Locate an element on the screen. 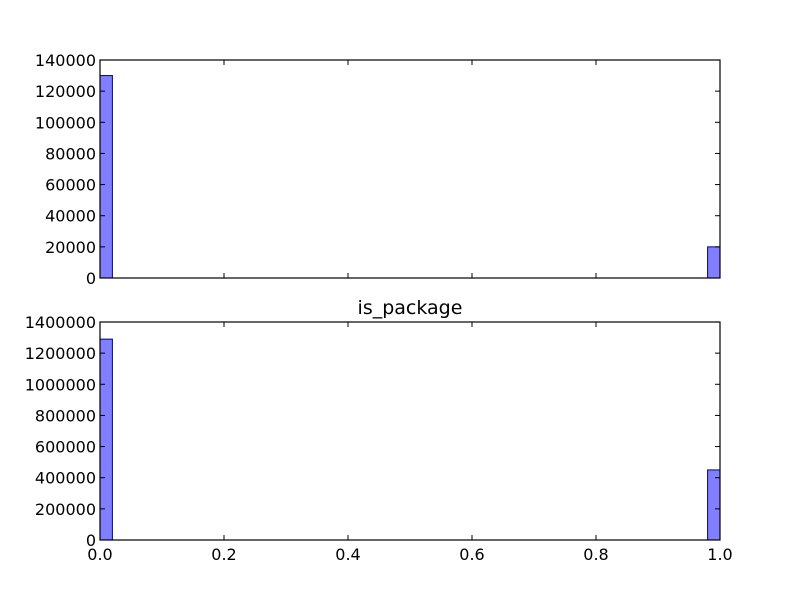 This screenshot has height=600, width=800. y-tick-label: 80000 is located at coordinates (70, 153).